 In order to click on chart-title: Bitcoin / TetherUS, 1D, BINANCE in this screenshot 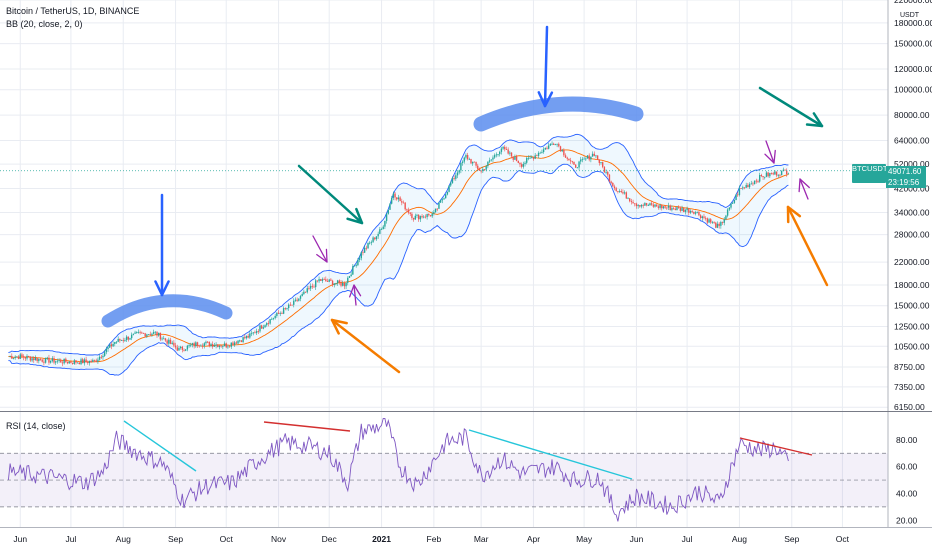, I will do `click(73, 11)`.